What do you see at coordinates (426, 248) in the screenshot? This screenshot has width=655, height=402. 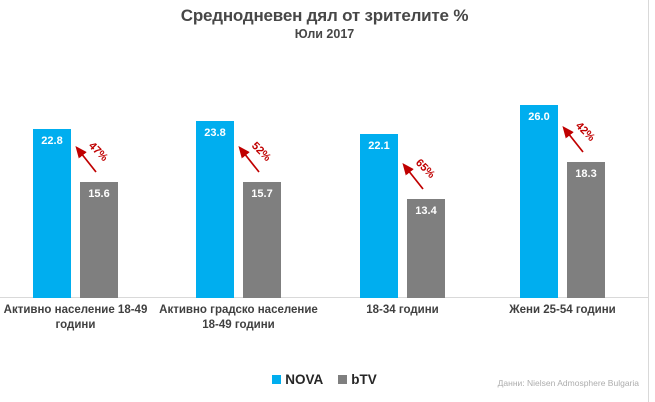 I see `bar-btv: 13.4` at bounding box center [426, 248].